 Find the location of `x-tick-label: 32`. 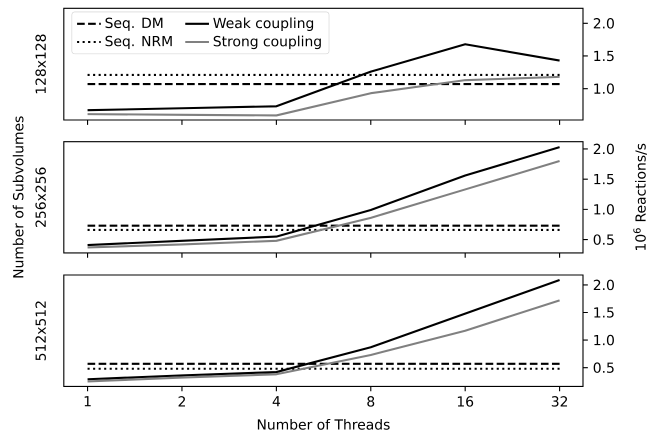

x-tick-label: 32 is located at coordinates (560, 401).